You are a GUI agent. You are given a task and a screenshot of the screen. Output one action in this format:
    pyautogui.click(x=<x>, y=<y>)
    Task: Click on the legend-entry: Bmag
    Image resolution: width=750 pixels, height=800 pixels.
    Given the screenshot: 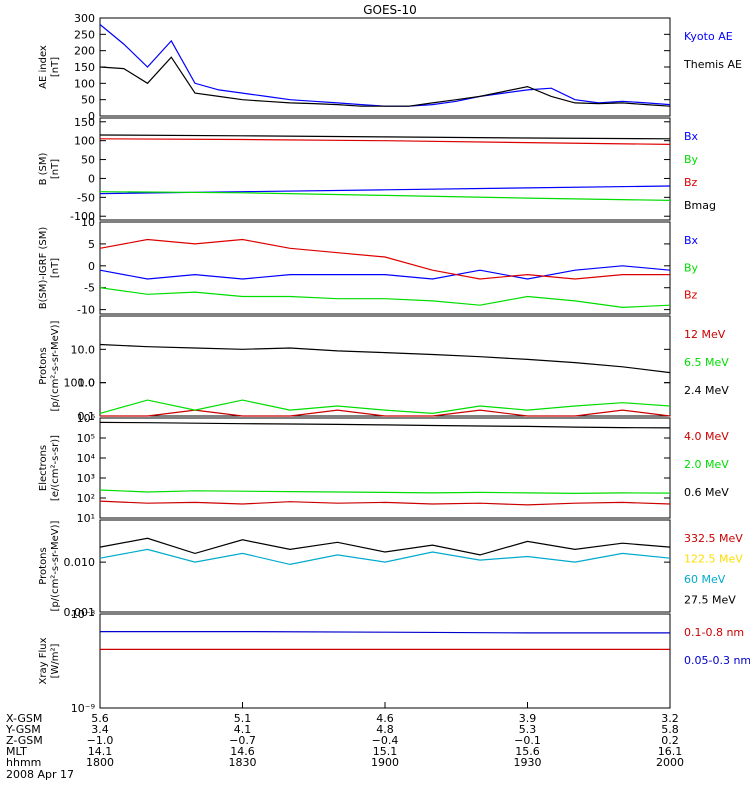 What is the action you would take?
    pyautogui.click(x=700, y=205)
    